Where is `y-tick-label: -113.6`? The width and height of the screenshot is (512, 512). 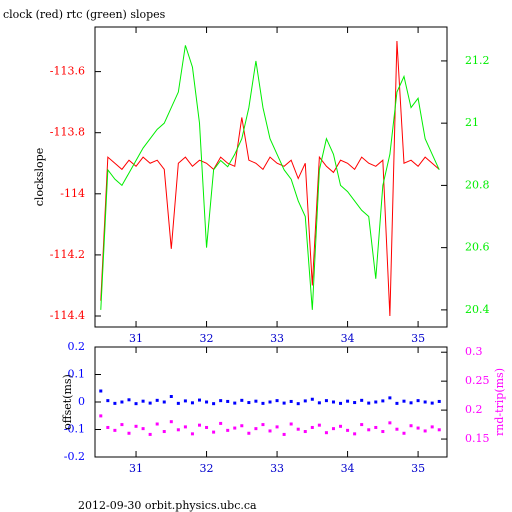 y-tick-label: -113.6 is located at coordinates (67, 71).